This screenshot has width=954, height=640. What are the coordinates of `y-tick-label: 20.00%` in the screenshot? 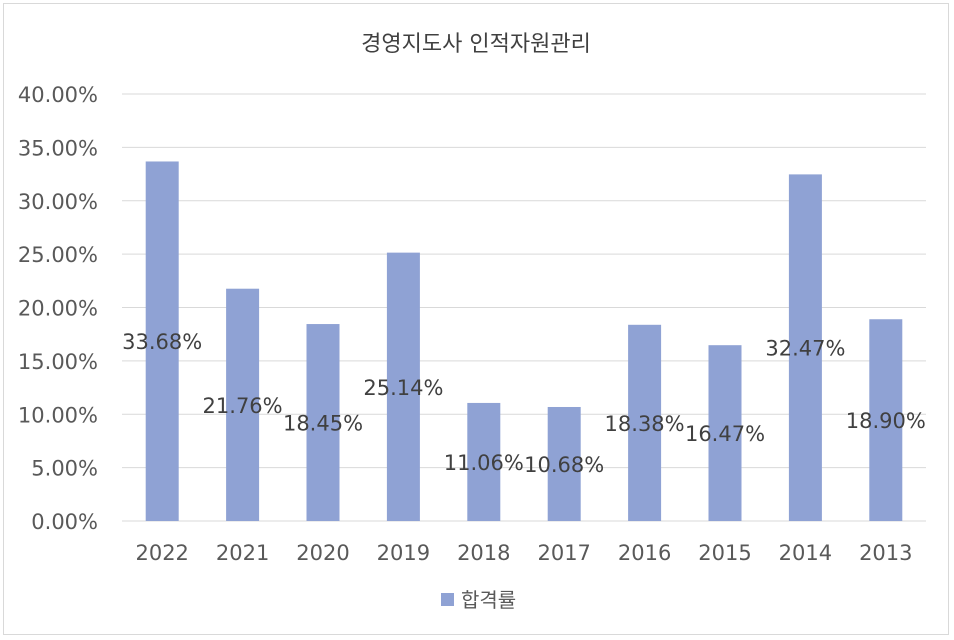 It's located at (58, 309).